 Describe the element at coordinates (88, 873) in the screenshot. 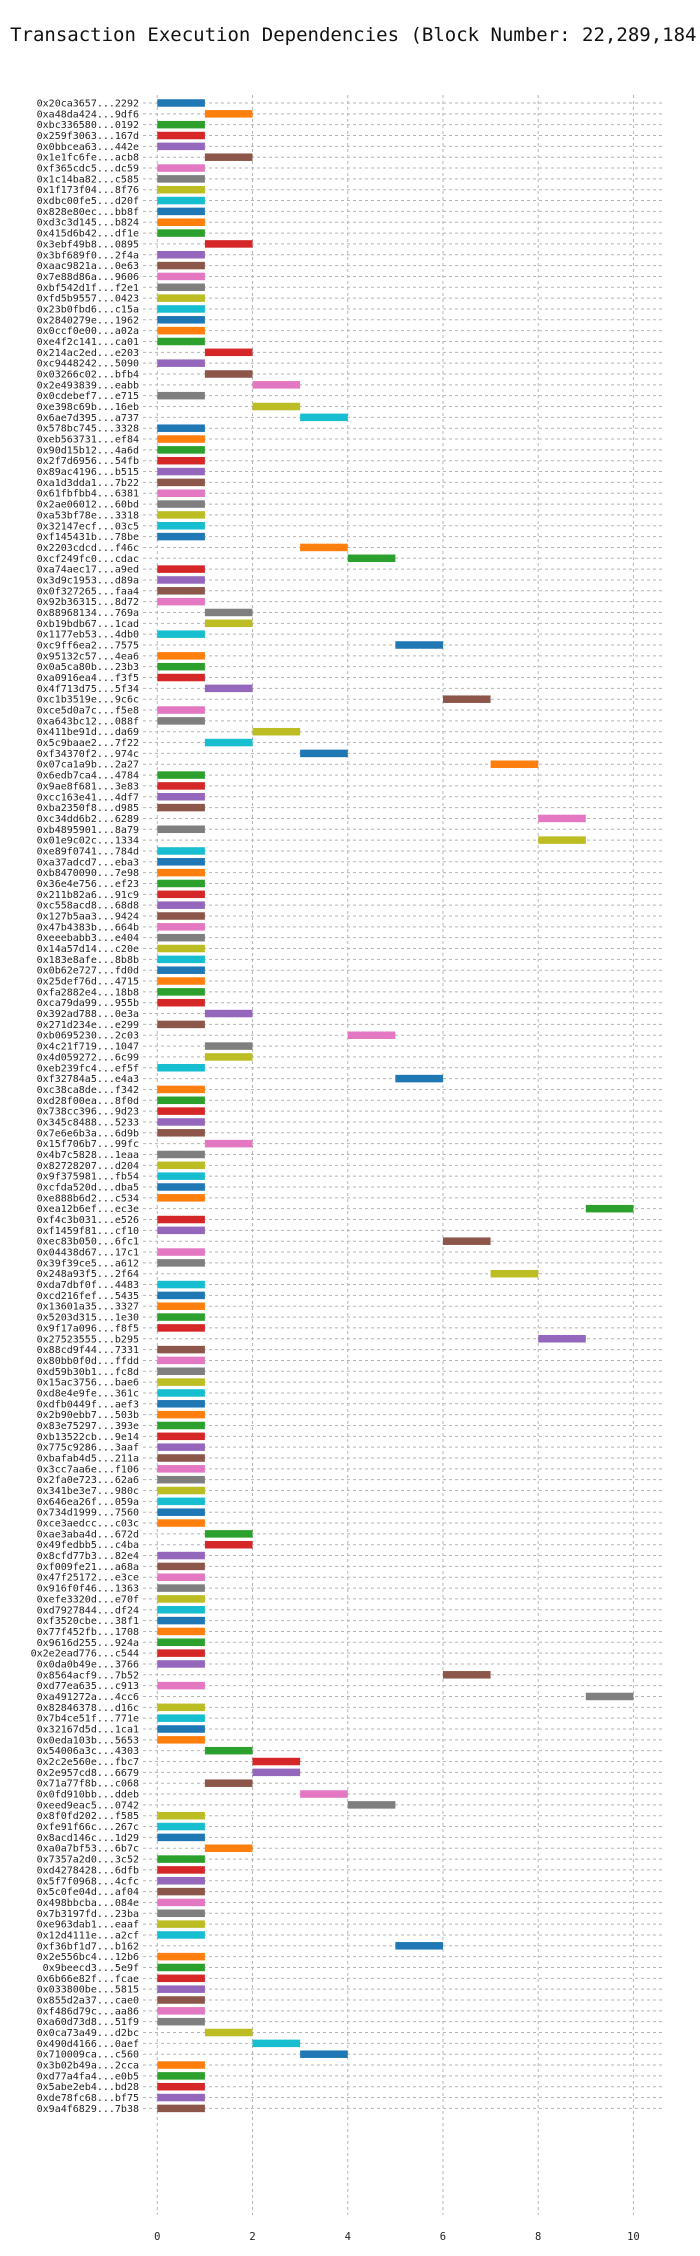

I see `y-tick-label: 0xb8470090...7e98` at that location.